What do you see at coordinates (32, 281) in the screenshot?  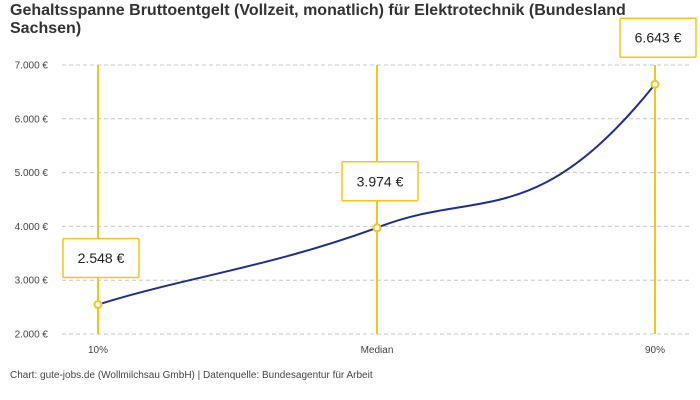 I see `y-tick-label: 3.000 €` at bounding box center [32, 281].